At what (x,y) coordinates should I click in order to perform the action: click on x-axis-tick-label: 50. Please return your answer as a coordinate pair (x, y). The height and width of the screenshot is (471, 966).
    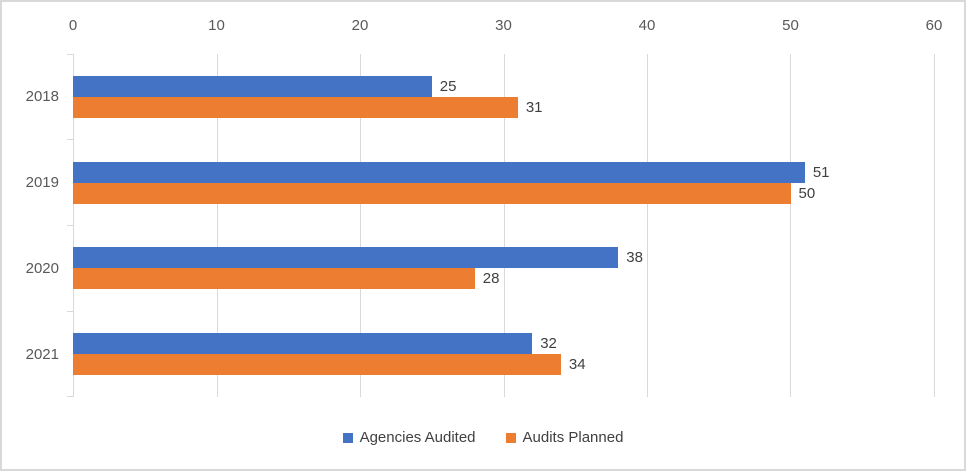
    Looking at the image, I should click on (790, 25).